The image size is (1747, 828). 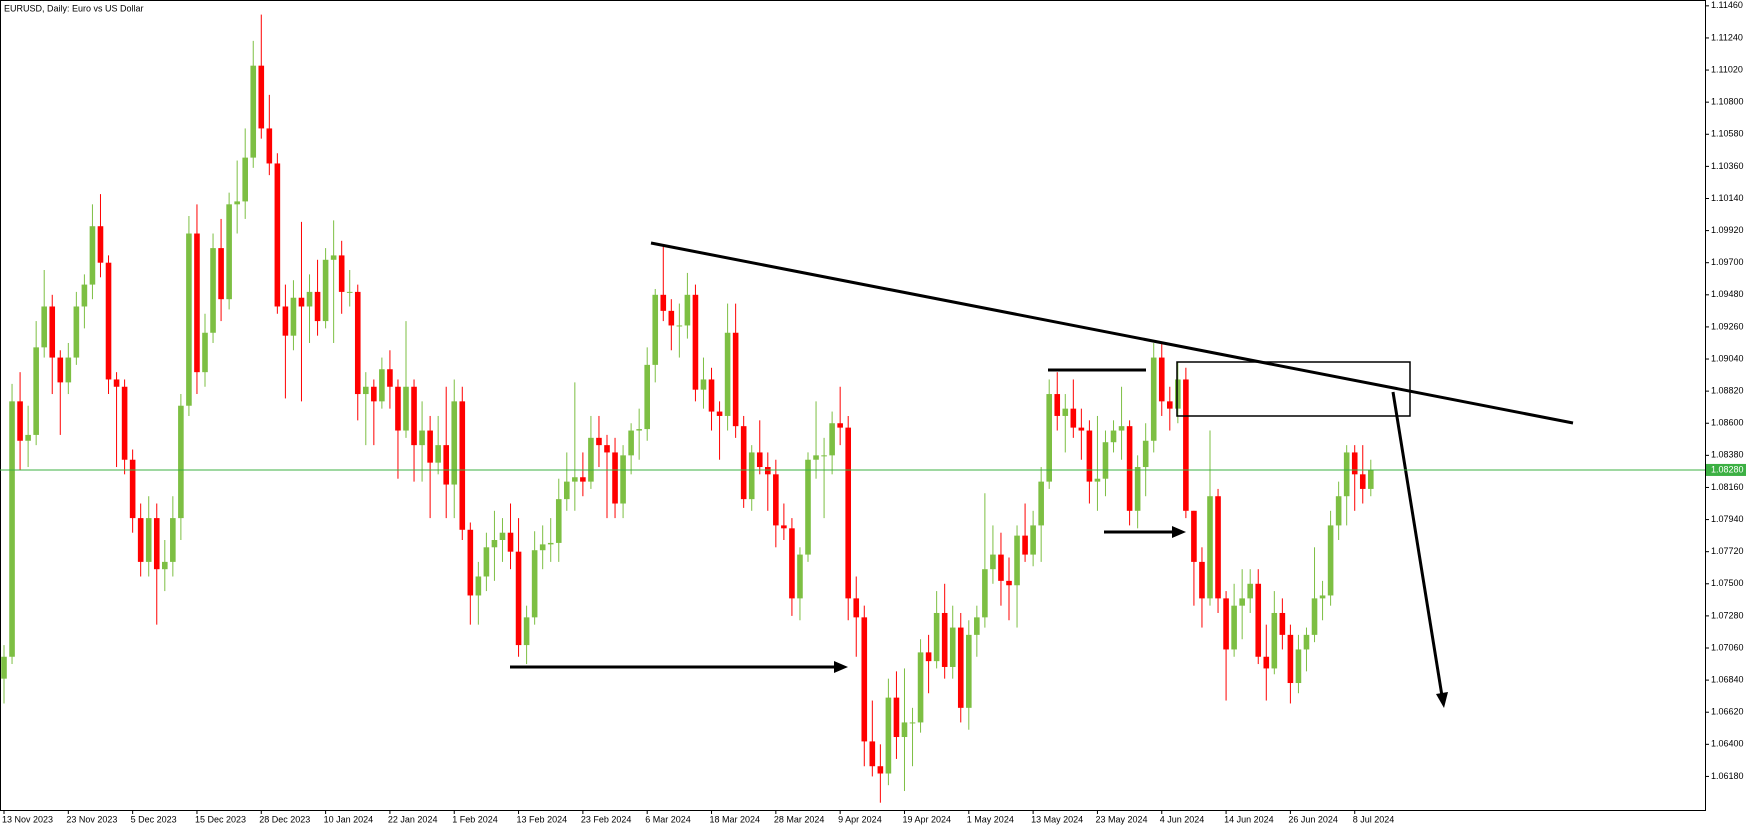 What do you see at coordinates (74, 8) in the screenshot?
I see `chart-title: EURUSD, Daily: Euro vs US Dollar` at bounding box center [74, 8].